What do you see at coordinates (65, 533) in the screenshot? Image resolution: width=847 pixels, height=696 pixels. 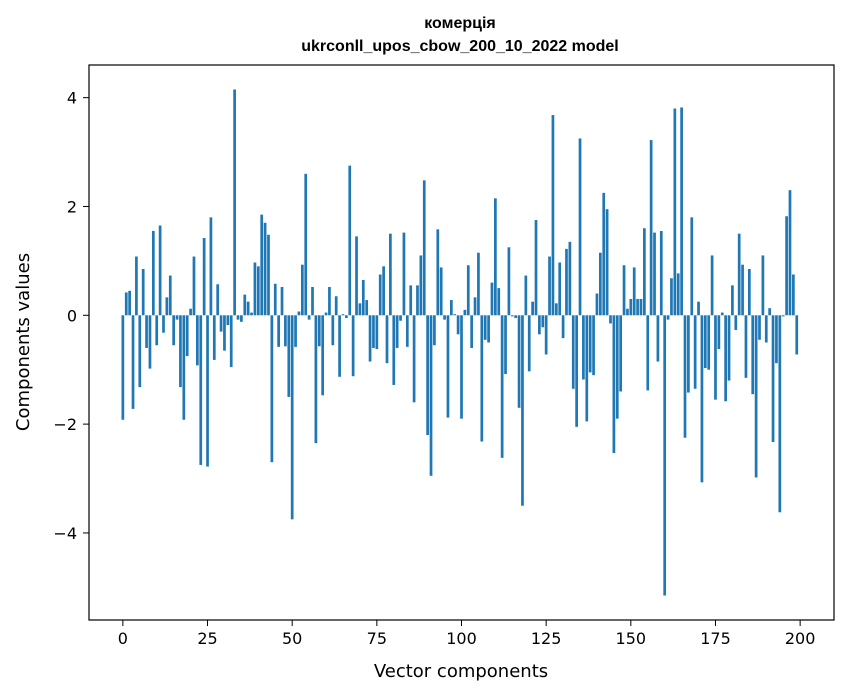 I see `y-tick-label: −4` at bounding box center [65, 533].